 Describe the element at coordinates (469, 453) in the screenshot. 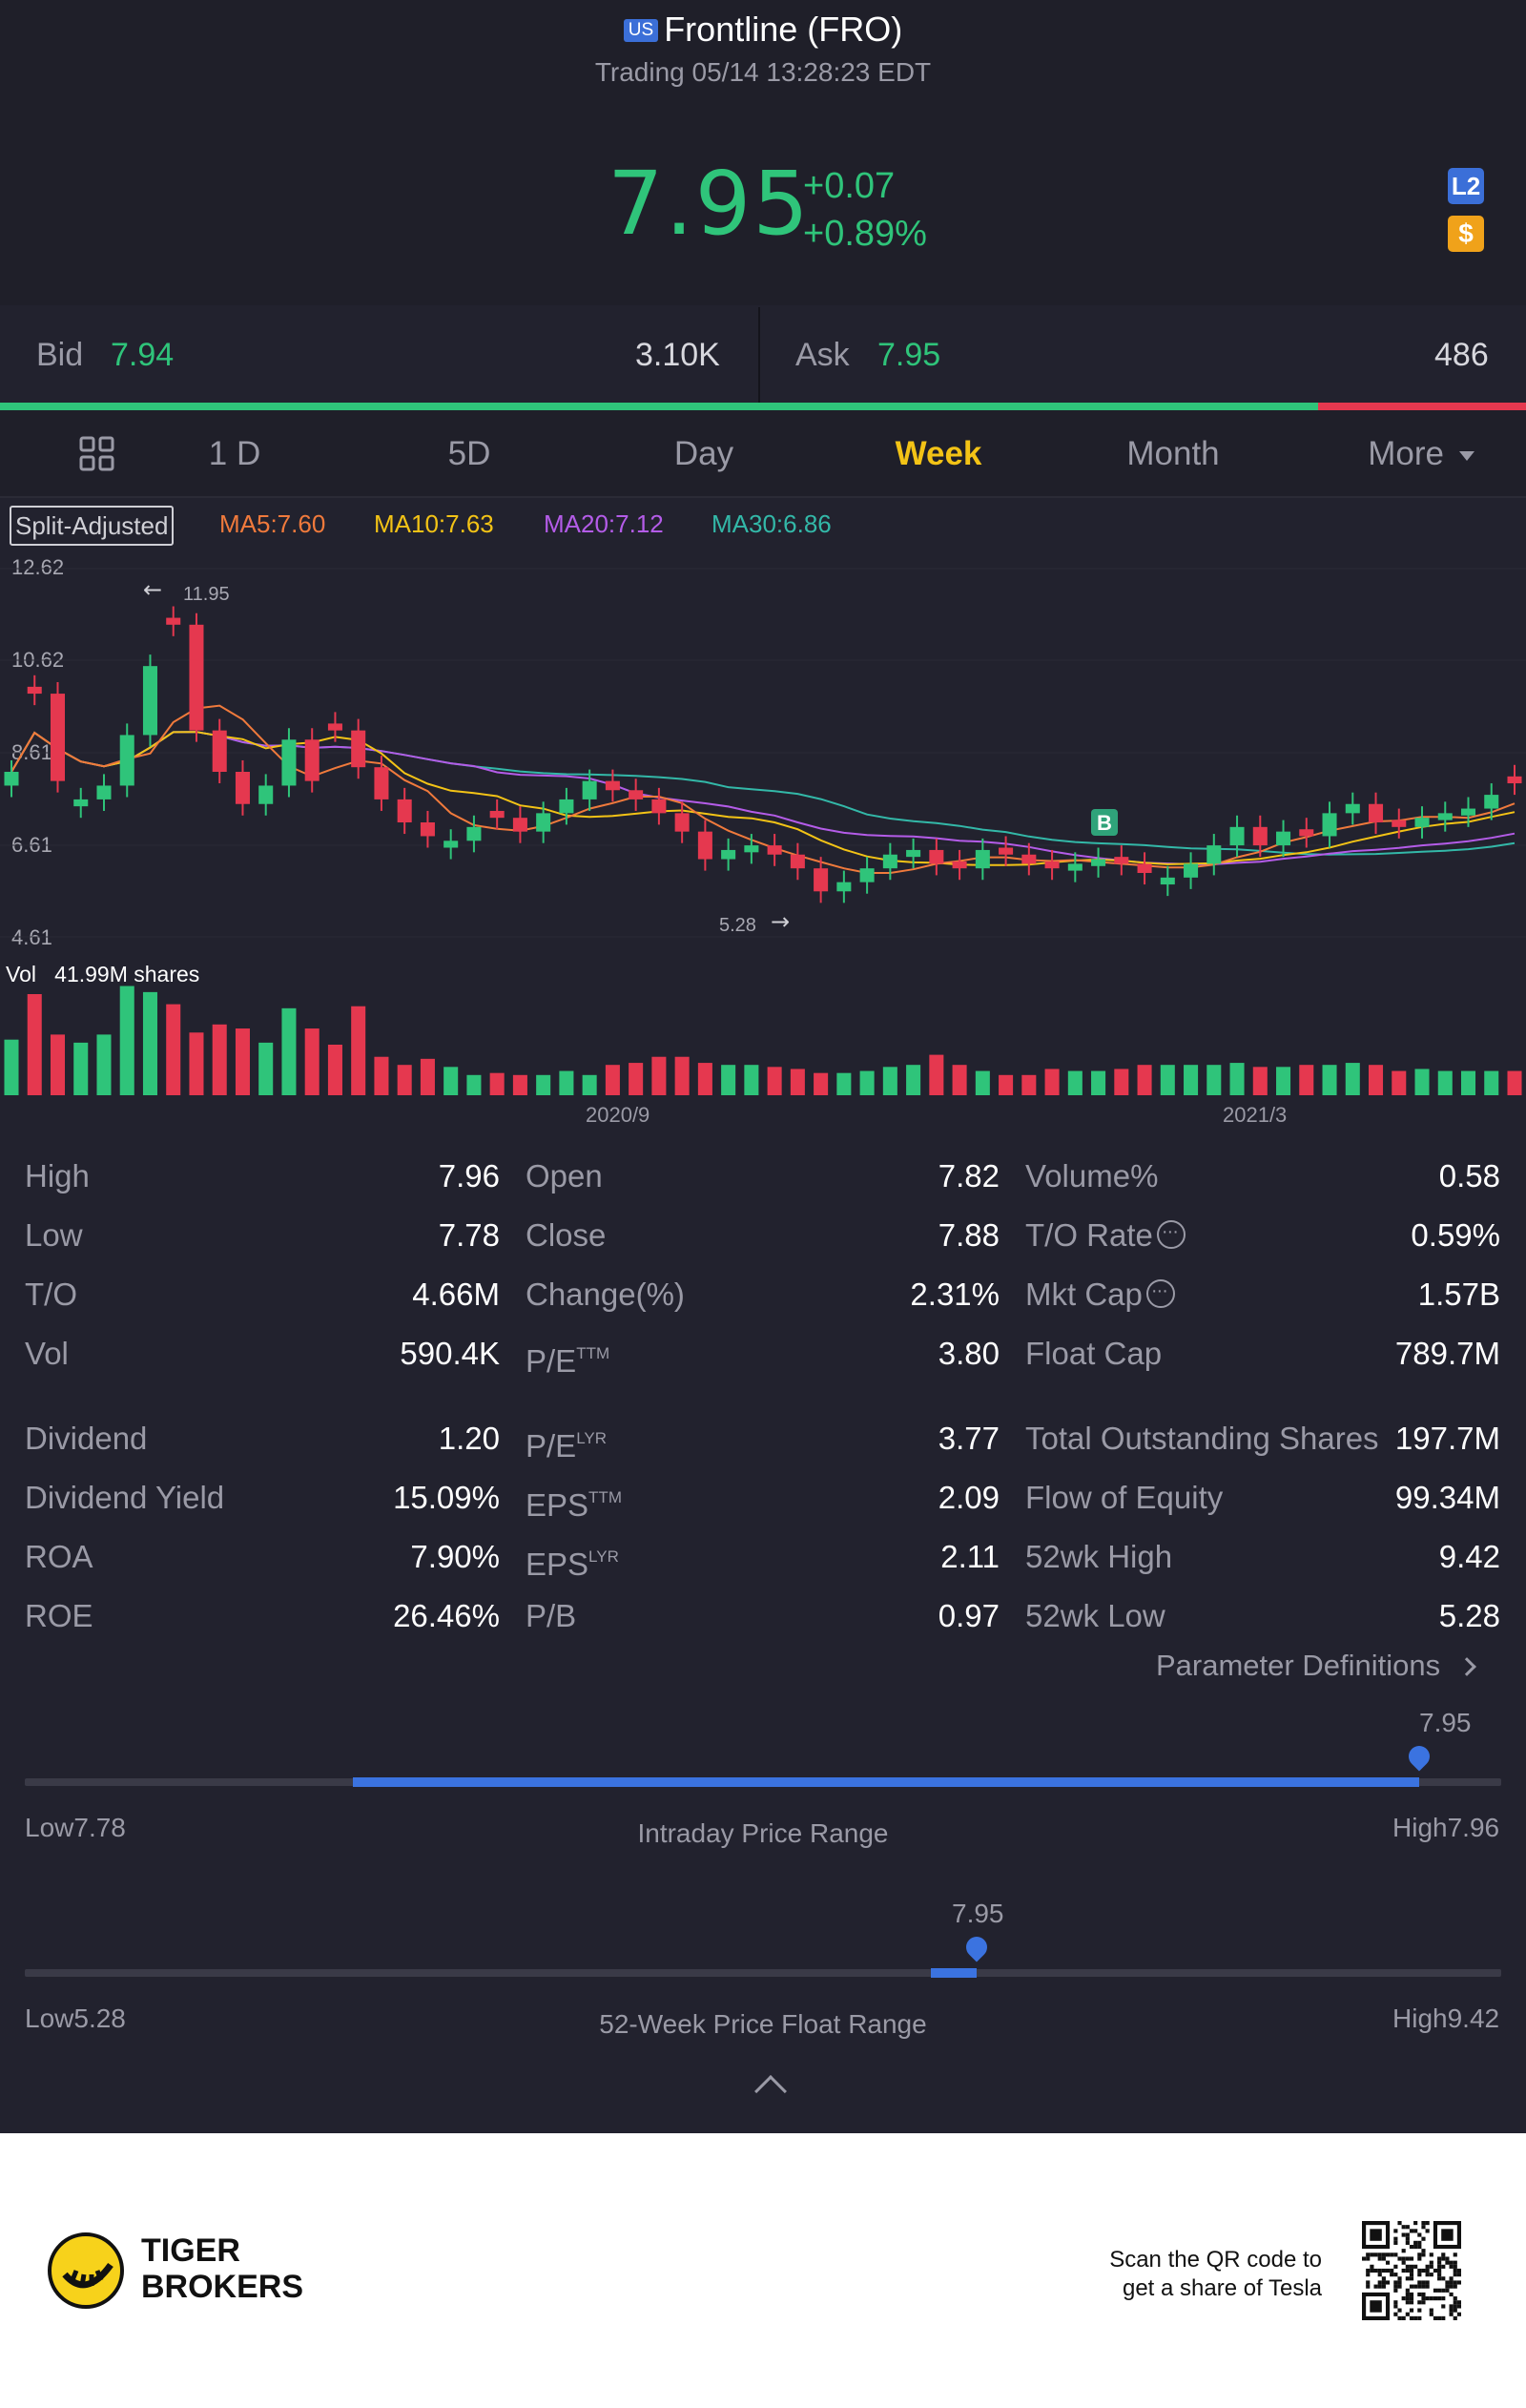

I see `tab-5d: 5D` at that location.